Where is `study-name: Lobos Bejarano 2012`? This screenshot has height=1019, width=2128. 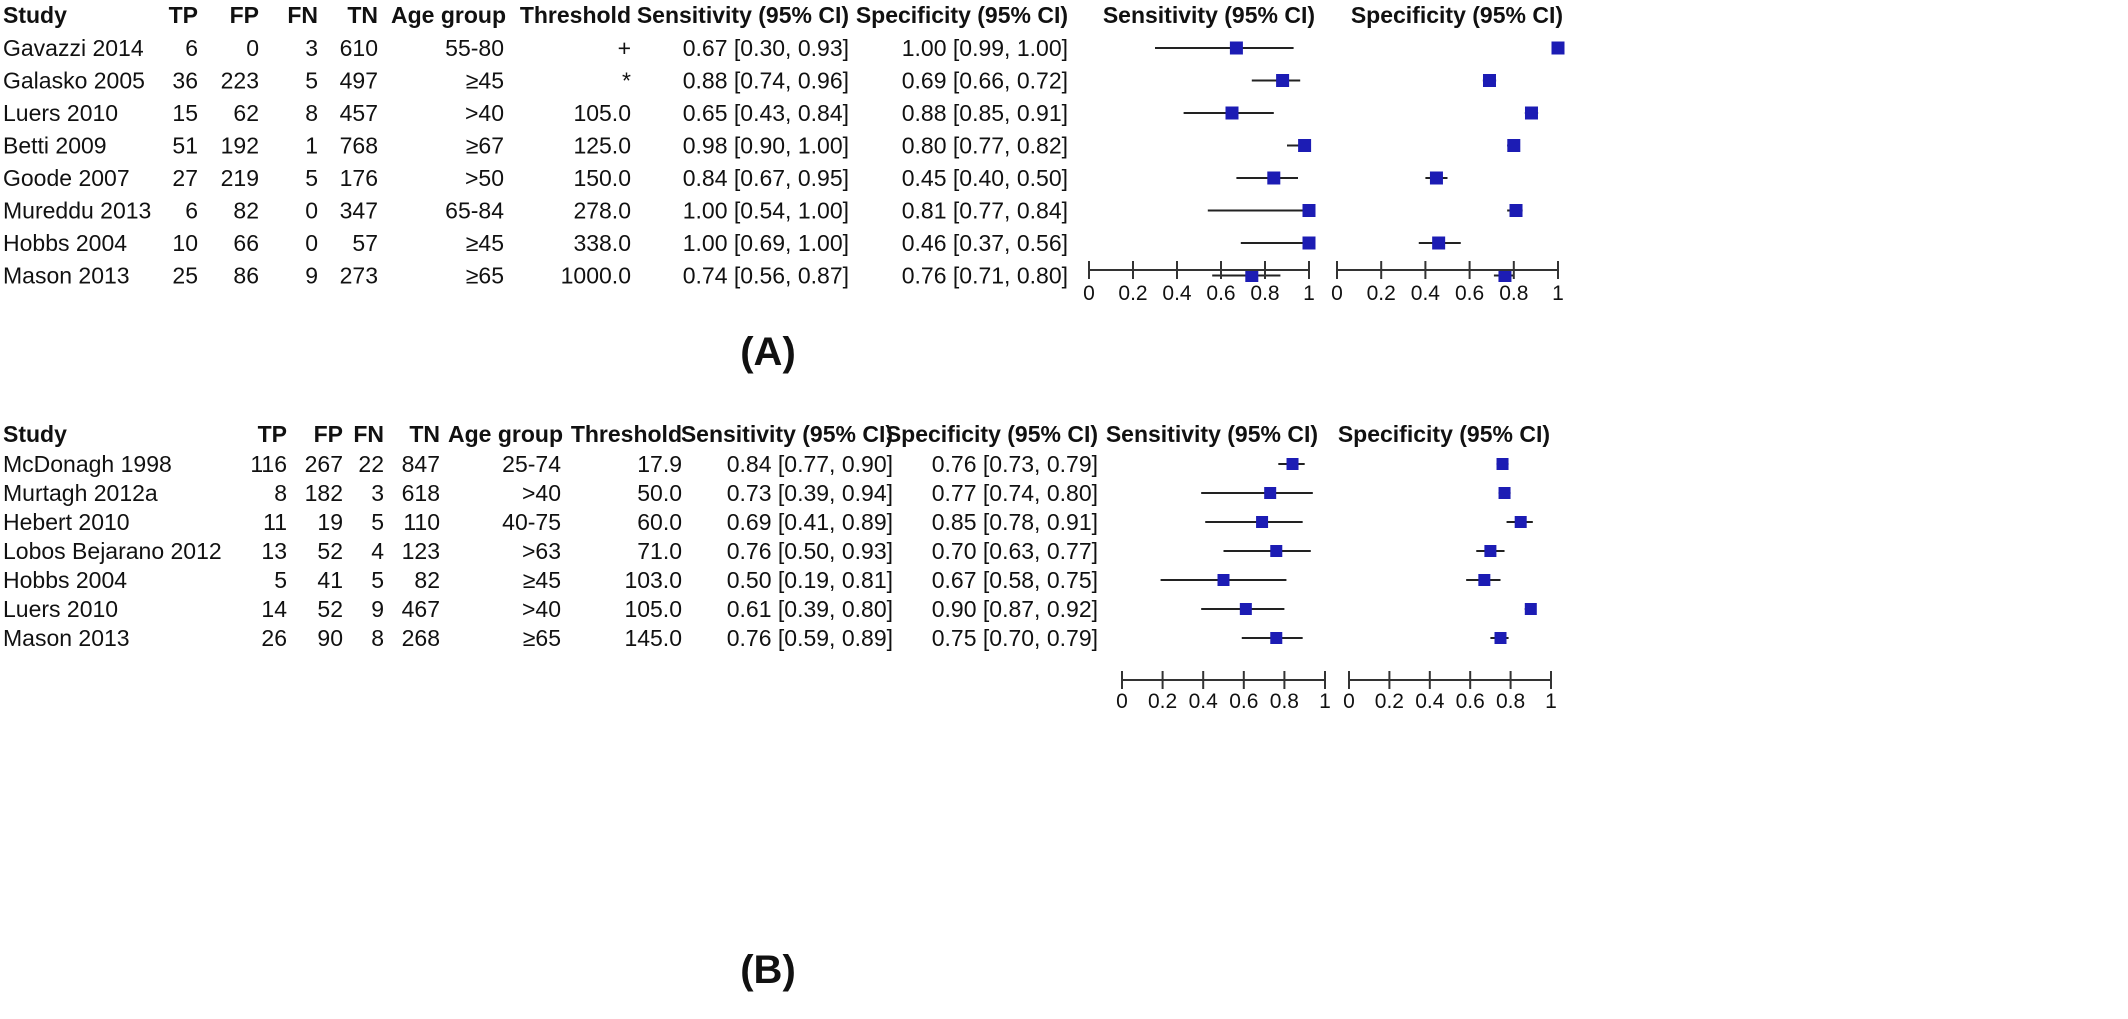 study-name: Lobos Bejarano 2012 is located at coordinates (112, 551).